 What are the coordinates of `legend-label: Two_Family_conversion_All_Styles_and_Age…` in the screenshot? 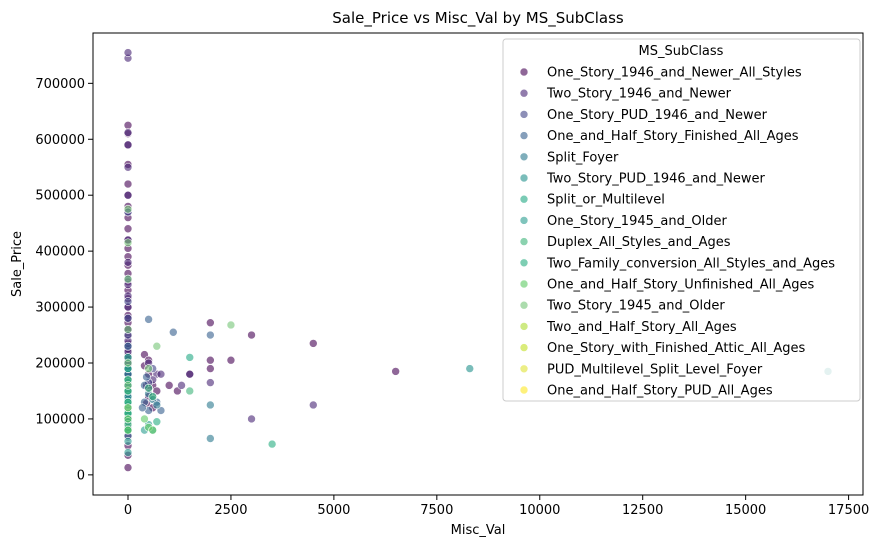 It's located at (690, 263).